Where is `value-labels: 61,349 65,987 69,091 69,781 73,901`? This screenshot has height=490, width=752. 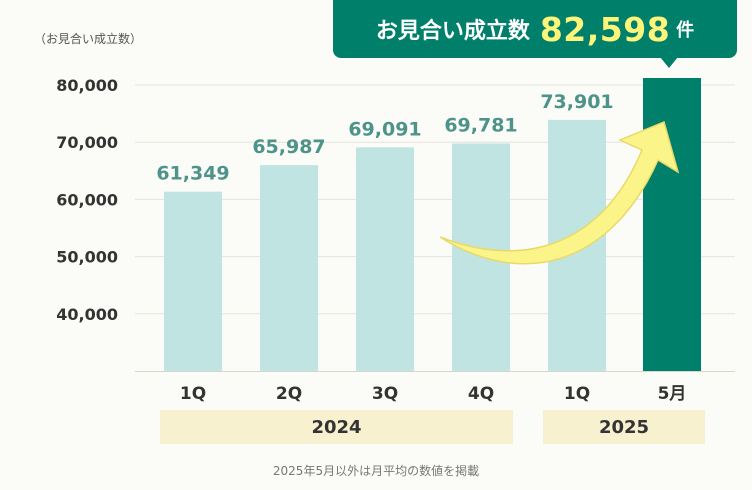
value-labels: 61,349 65,987 69,091 69,781 73,901 is located at coordinates (384, 138).